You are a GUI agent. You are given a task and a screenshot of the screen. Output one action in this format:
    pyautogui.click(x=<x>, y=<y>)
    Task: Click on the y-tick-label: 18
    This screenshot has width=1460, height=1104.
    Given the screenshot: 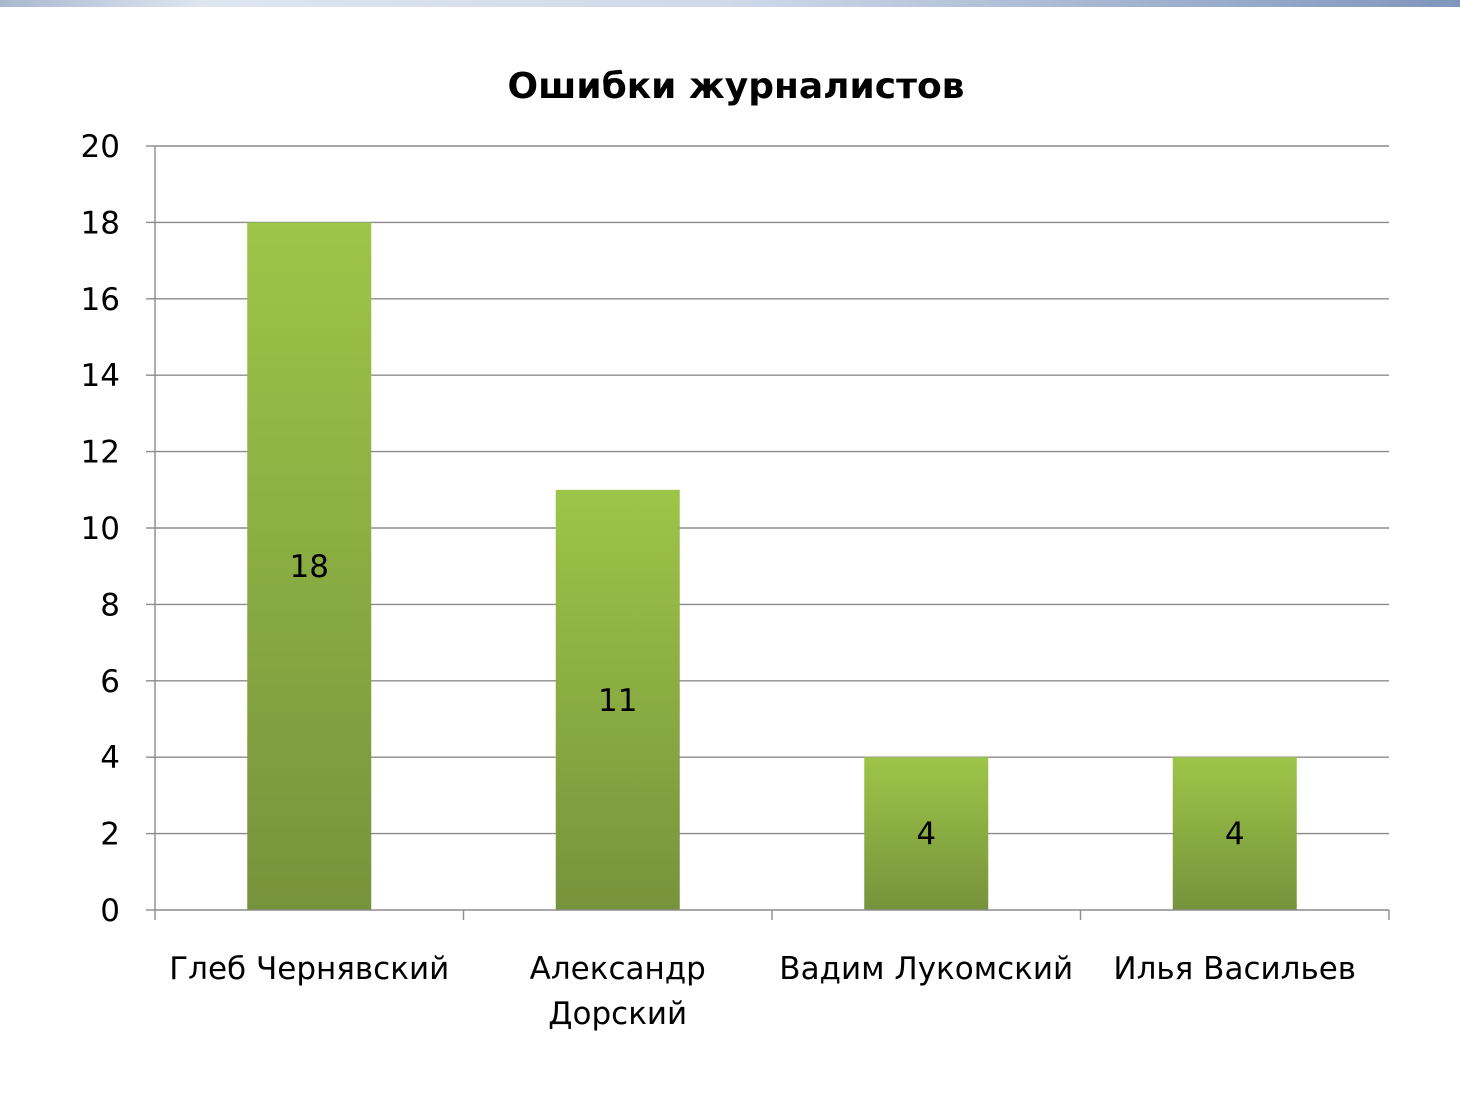 What is the action you would take?
    pyautogui.click(x=100, y=223)
    